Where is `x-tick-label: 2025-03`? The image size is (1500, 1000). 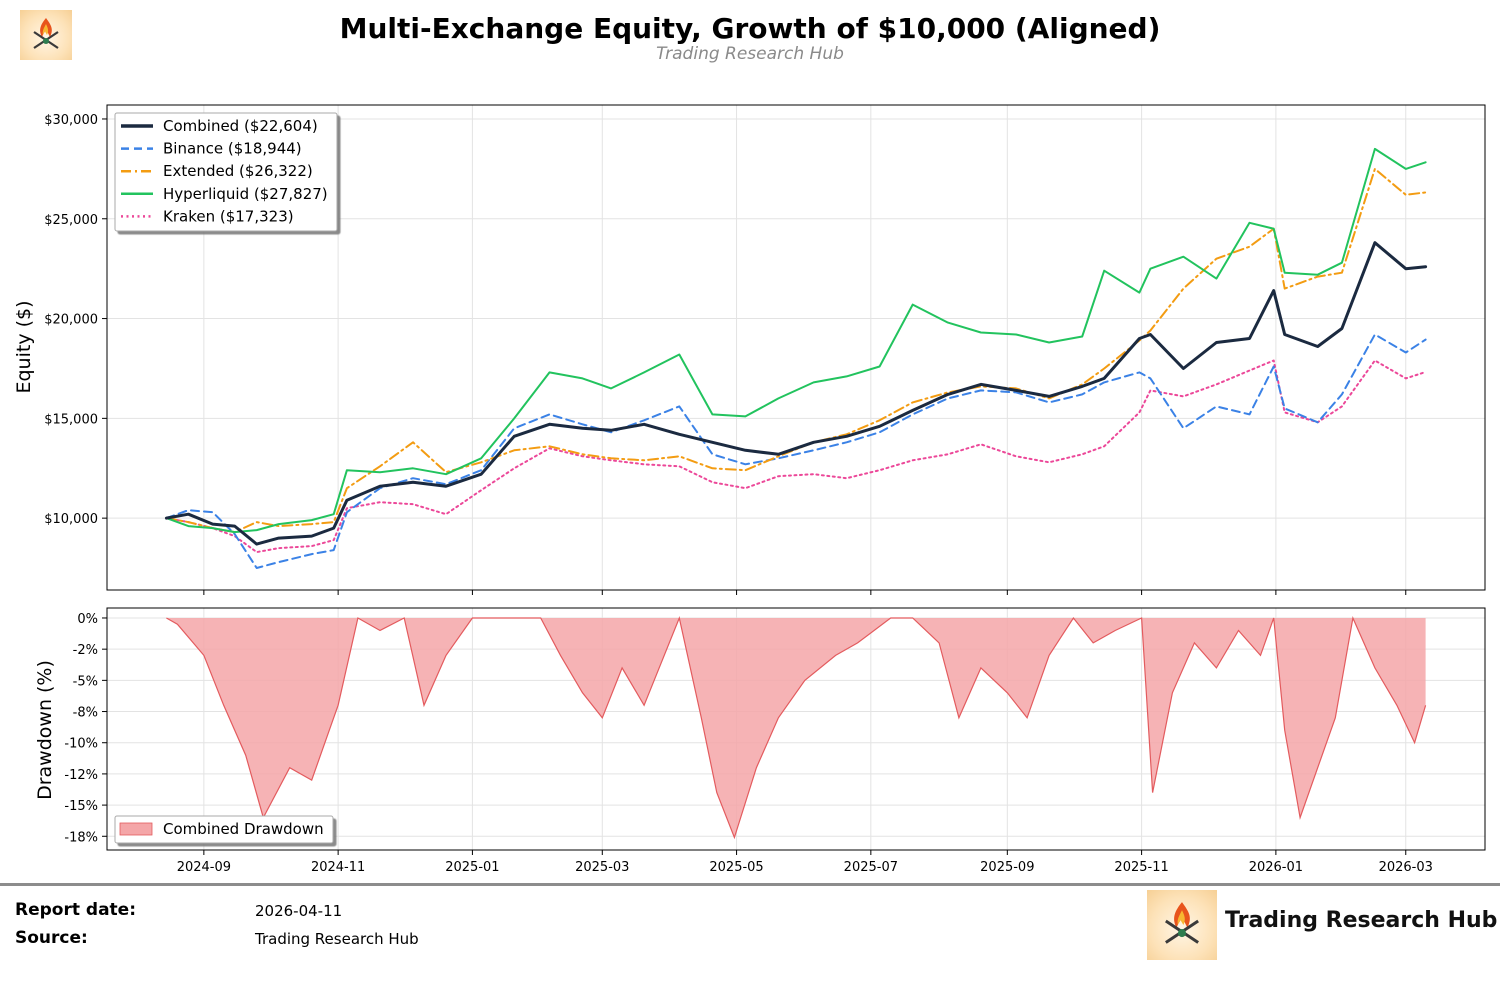
x-tick-label: 2025-03 is located at coordinates (602, 867).